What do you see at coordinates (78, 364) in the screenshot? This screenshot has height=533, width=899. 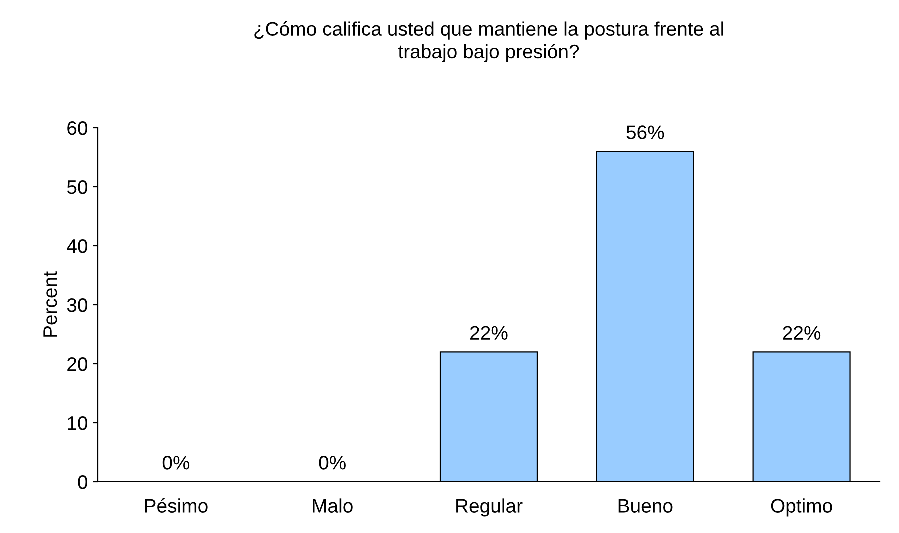 I see `y-tick-label: 20` at bounding box center [78, 364].